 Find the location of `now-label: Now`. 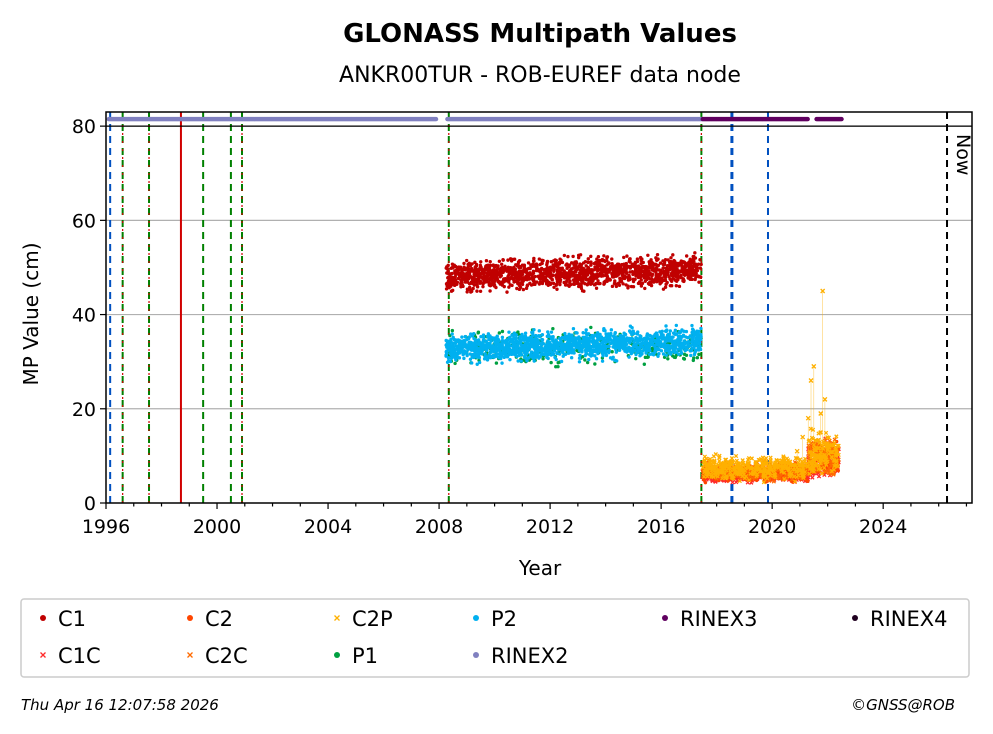

now-label: Now is located at coordinates (963, 154).